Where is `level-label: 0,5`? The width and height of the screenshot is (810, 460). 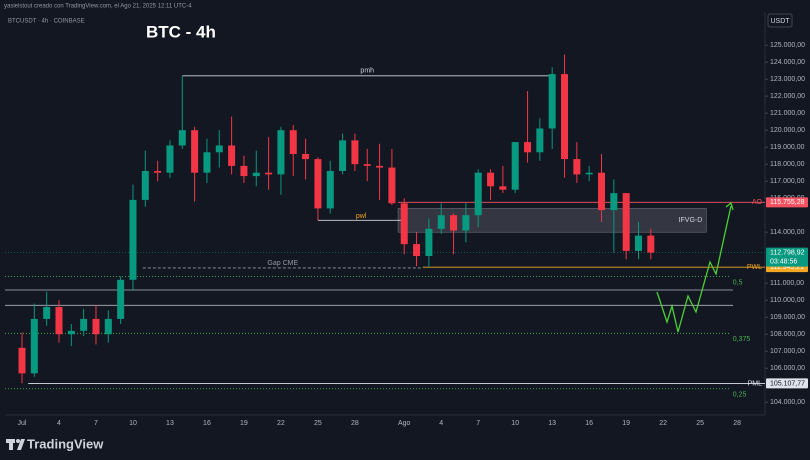
level-label: 0,5 is located at coordinates (738, 282).